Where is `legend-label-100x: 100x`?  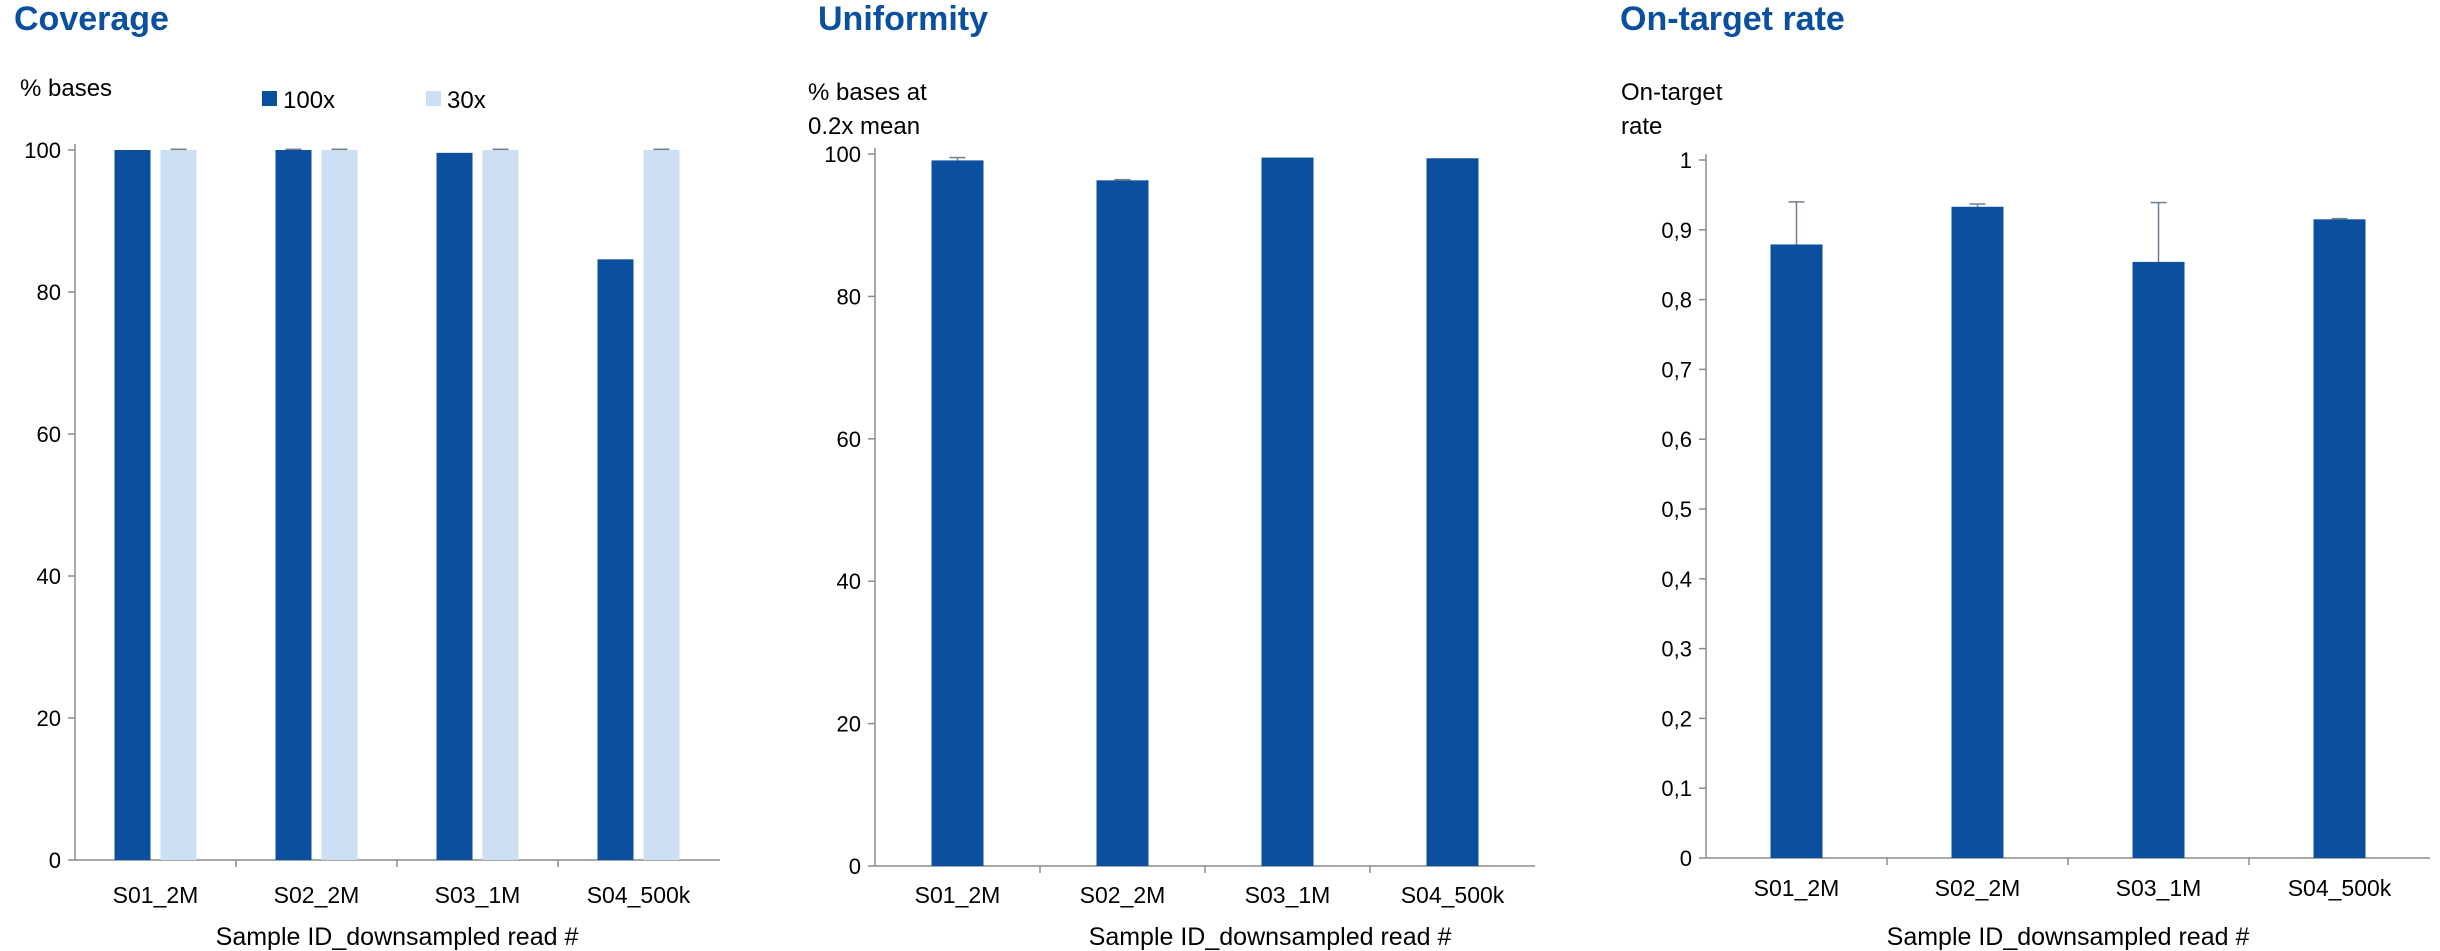 legend-label-100x: 100x is located at coordinates (309, 100).